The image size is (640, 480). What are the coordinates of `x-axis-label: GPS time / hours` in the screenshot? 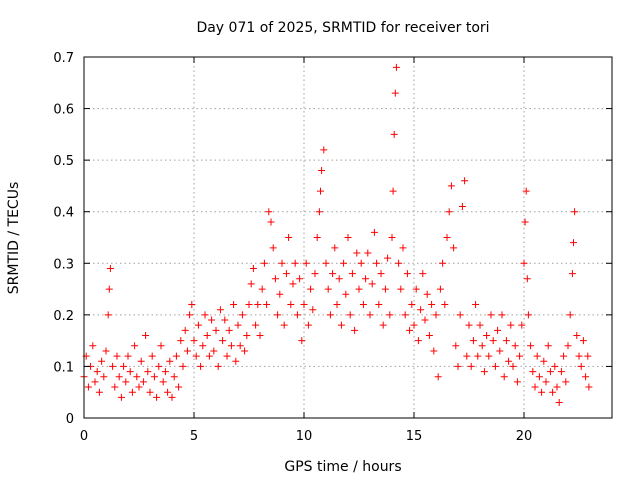 It's located at (342, 467).